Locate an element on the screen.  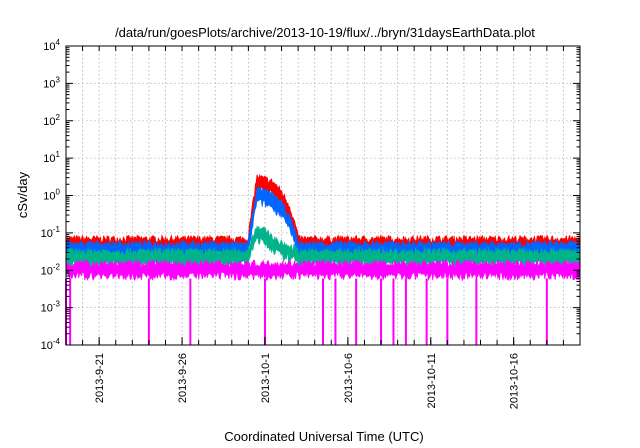
y-tick-label: 10⁻³ is located at coordinates (51, 307).